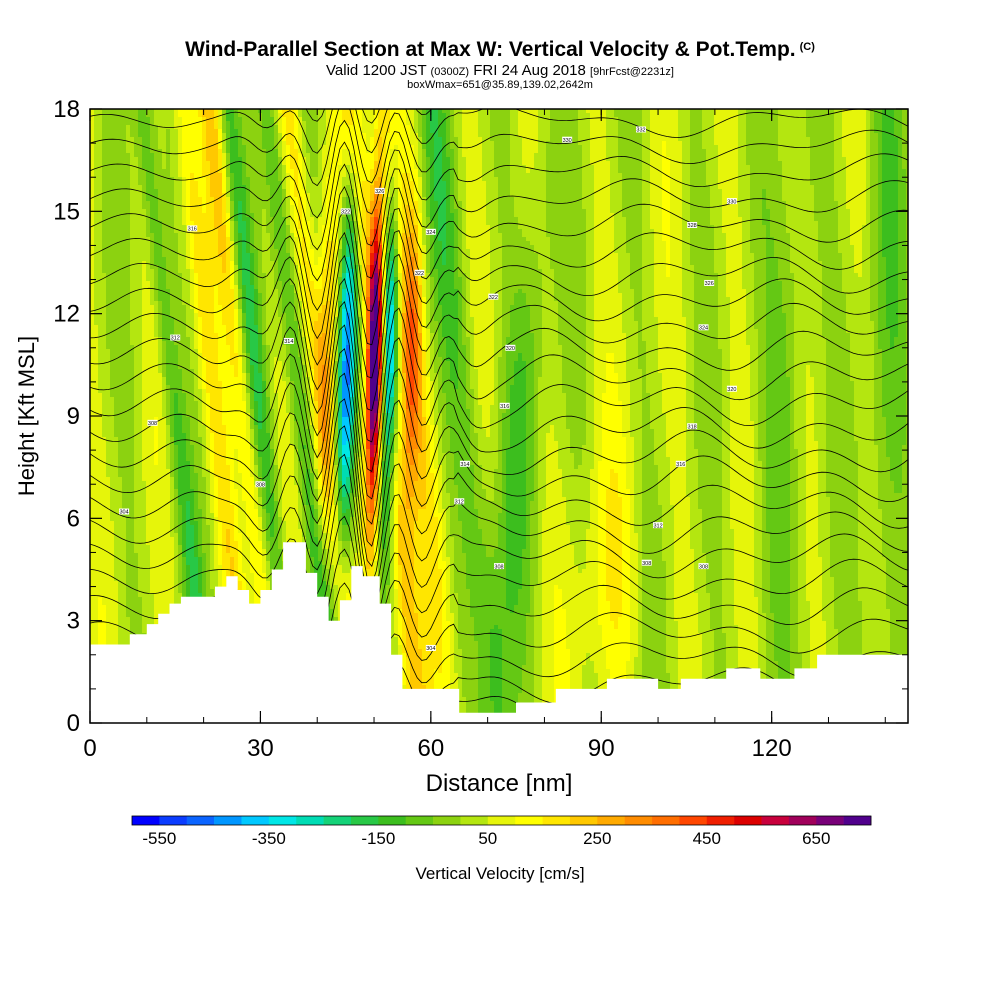 This screenshot has height=1000, width=1000. I want to click on x-tick-label: 30, so click(260, 748).